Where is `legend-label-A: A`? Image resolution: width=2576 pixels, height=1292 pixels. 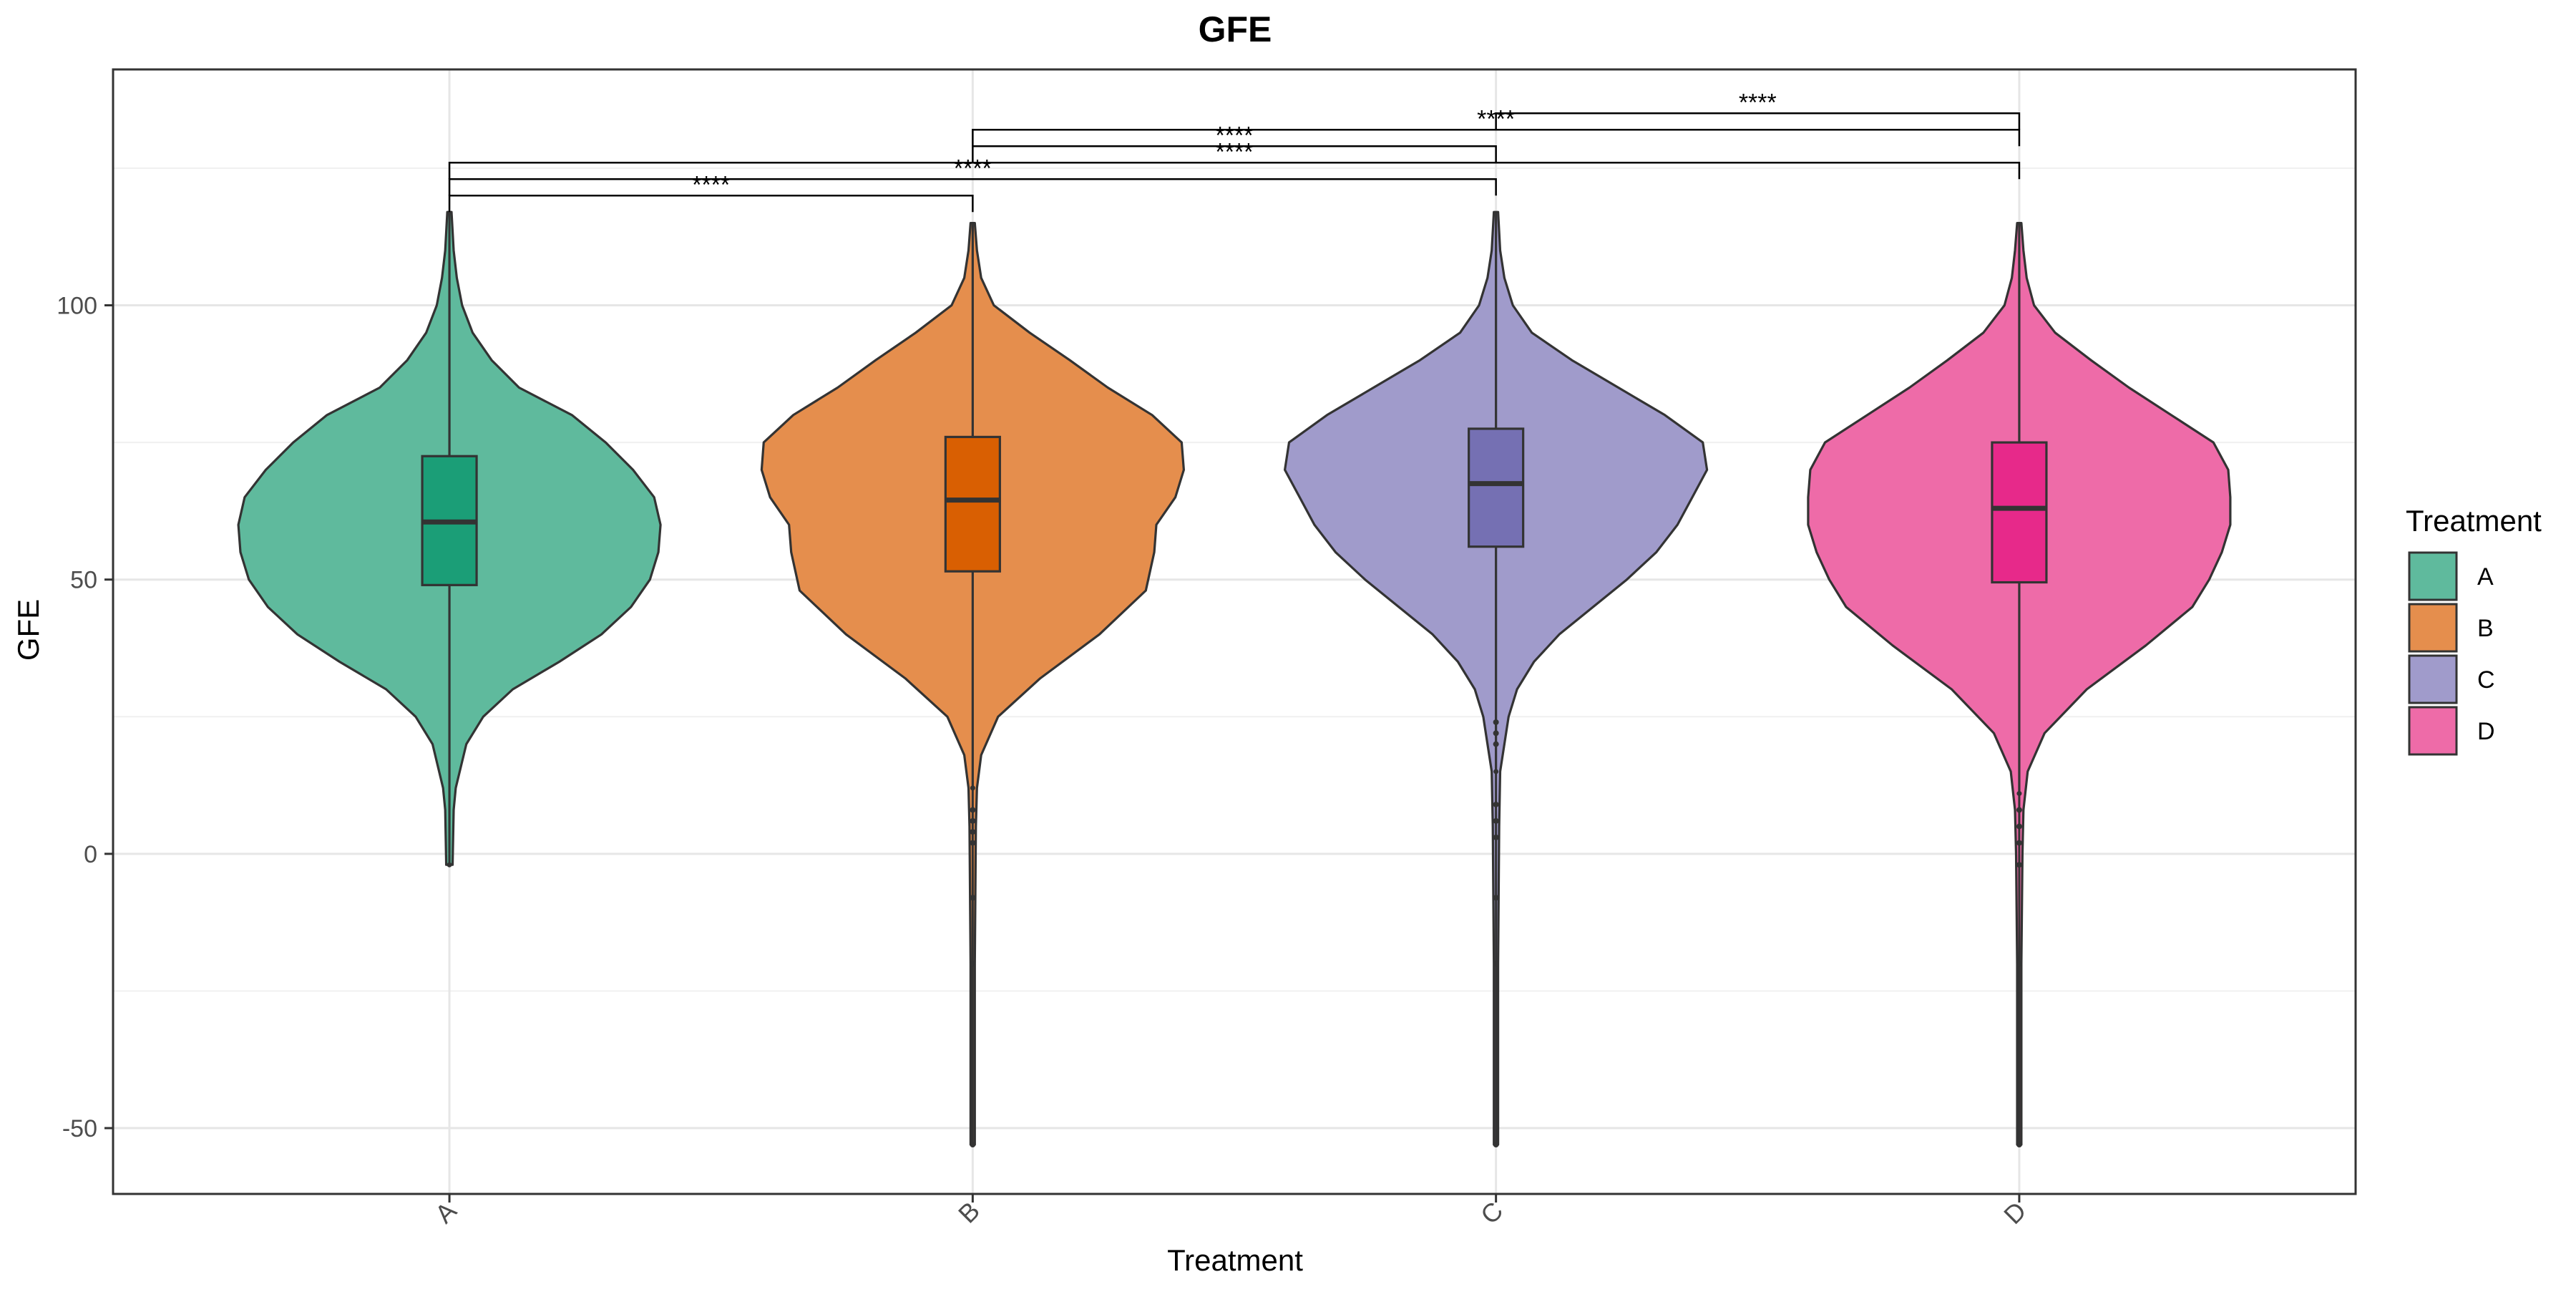 legend-label-A: A is located at coordinates (2485, 577).